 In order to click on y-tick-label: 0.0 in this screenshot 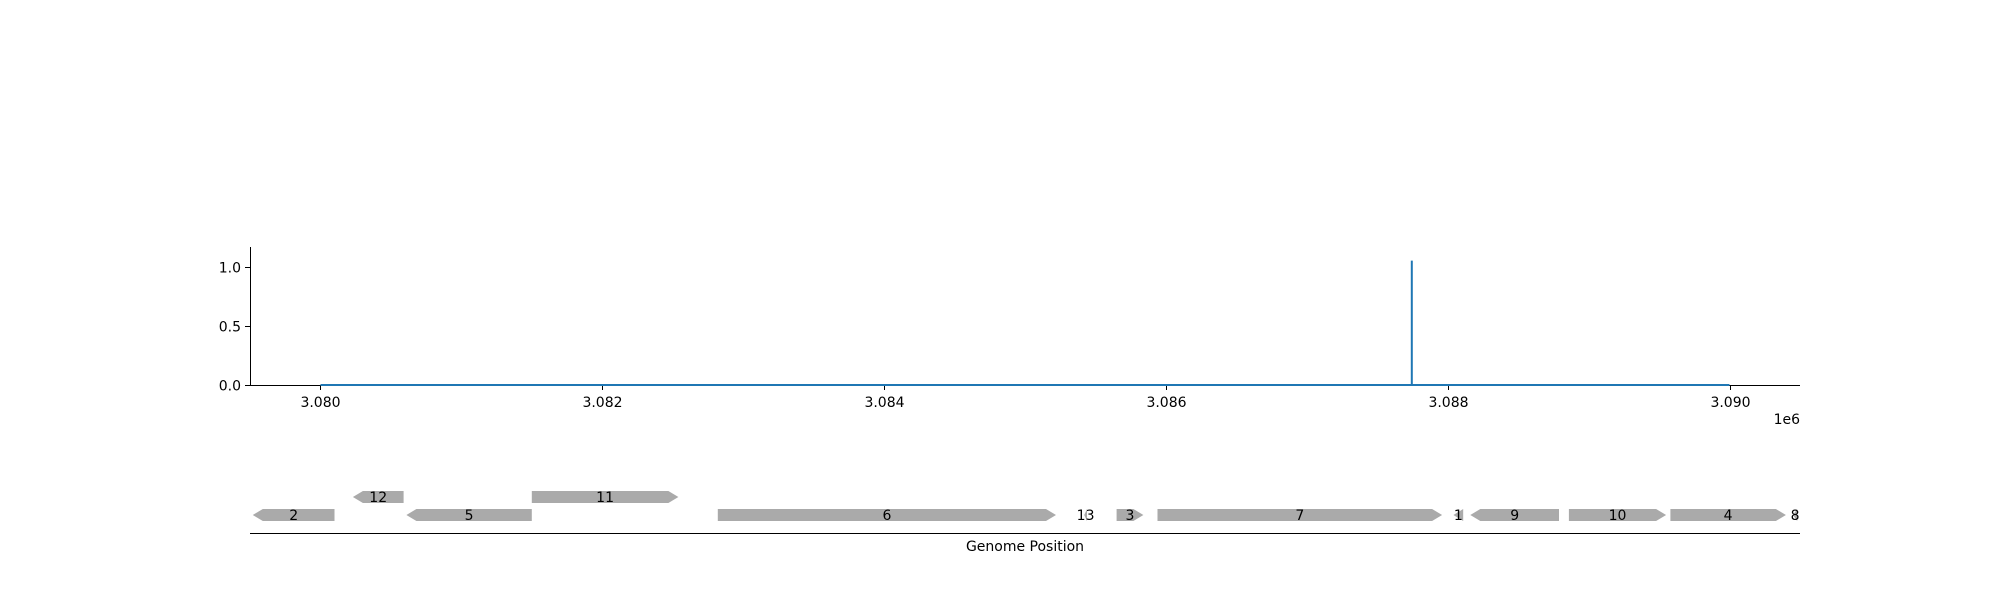, I will do `click(230, 387)`.